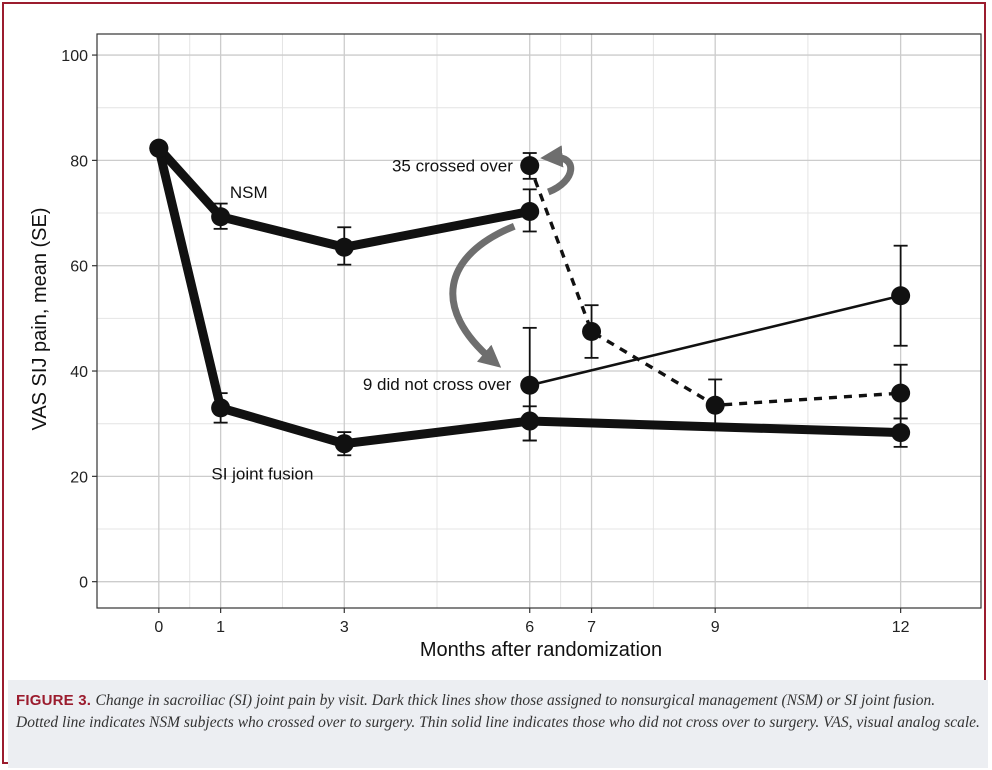  I want to click on x-tick-label: 6, so click(529, 627).